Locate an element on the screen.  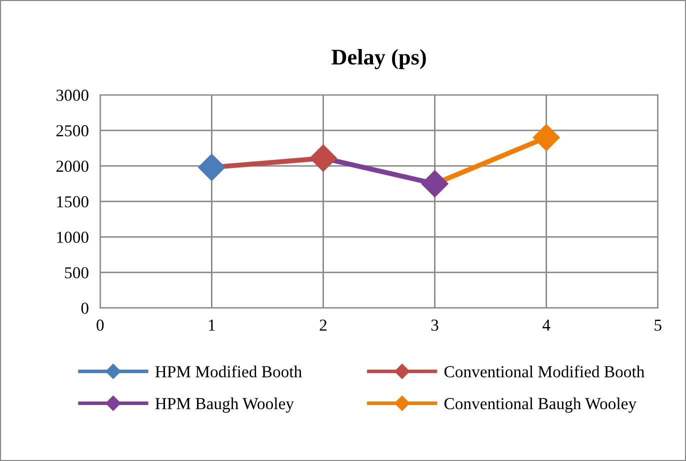
y-tick-label: 1000 is located at coordinates (72, 237).